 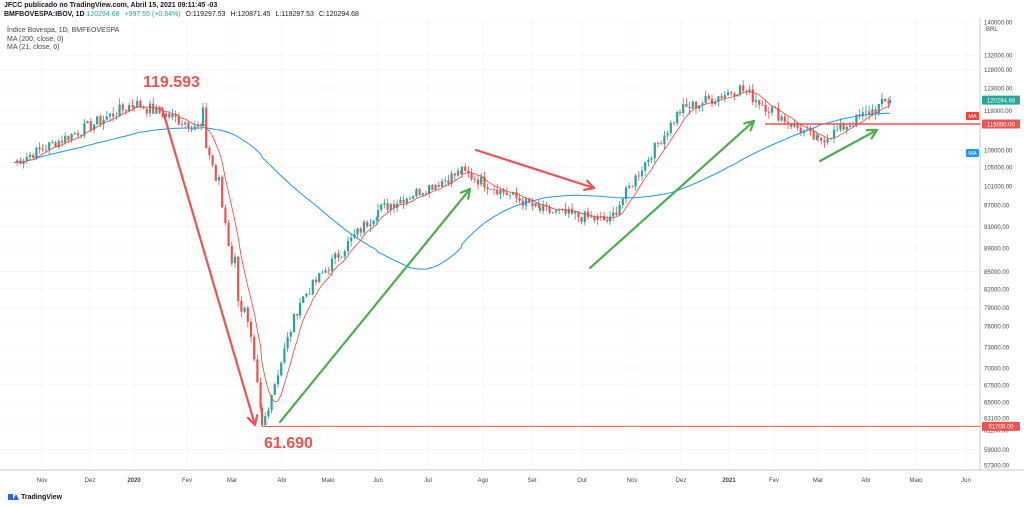 I want to click on time-tick-label: Nov, so click(x=632, y=481).